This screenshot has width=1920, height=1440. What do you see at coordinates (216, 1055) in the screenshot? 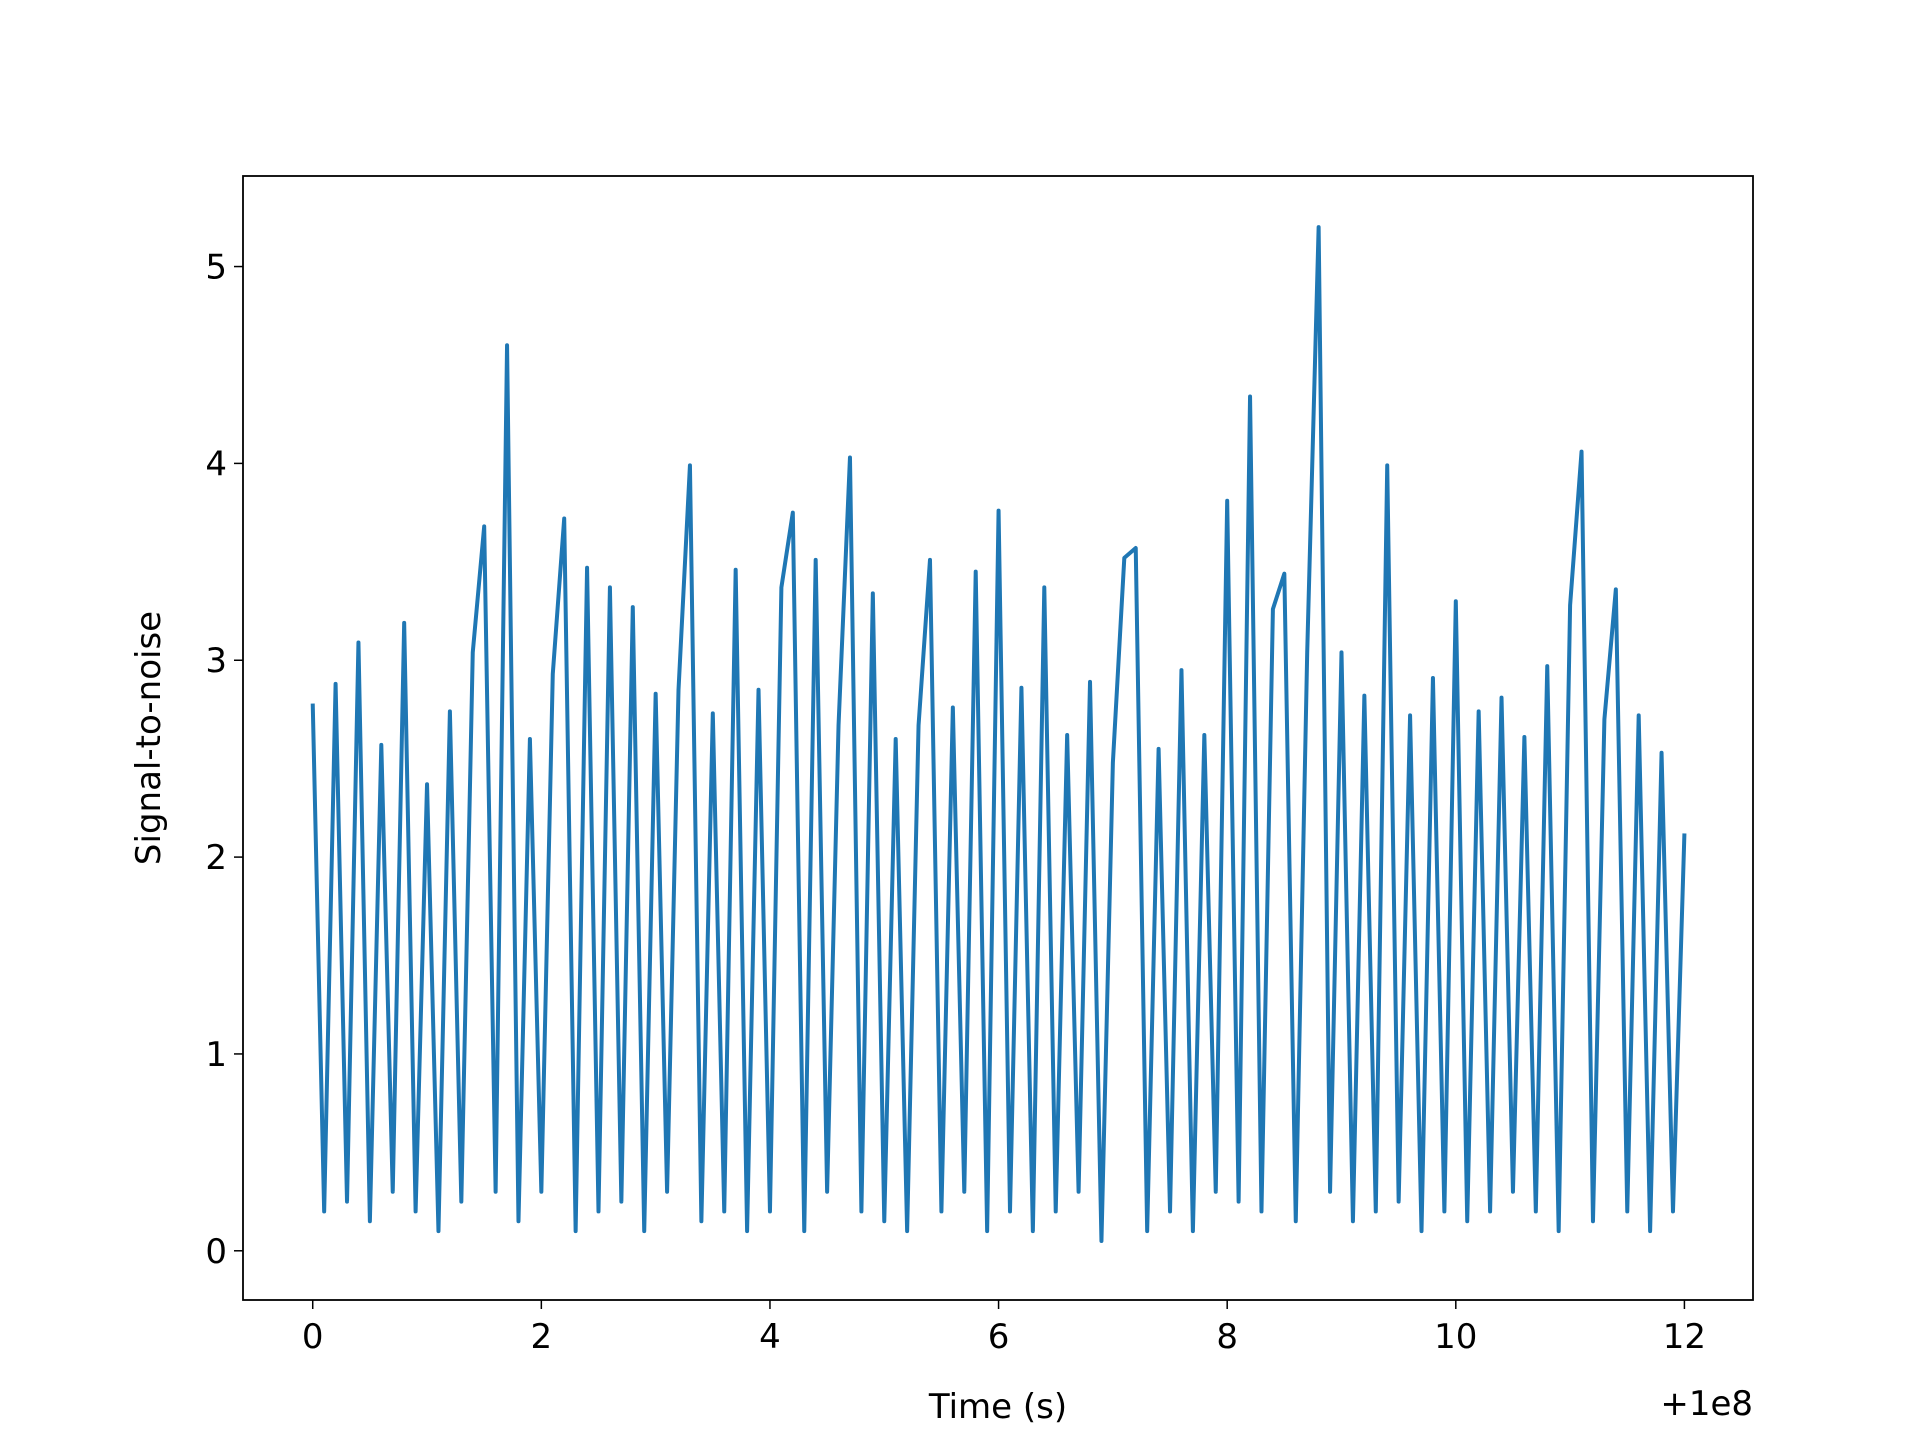
I see `y-tick-label: 1` at bounding box center [216, 1055].